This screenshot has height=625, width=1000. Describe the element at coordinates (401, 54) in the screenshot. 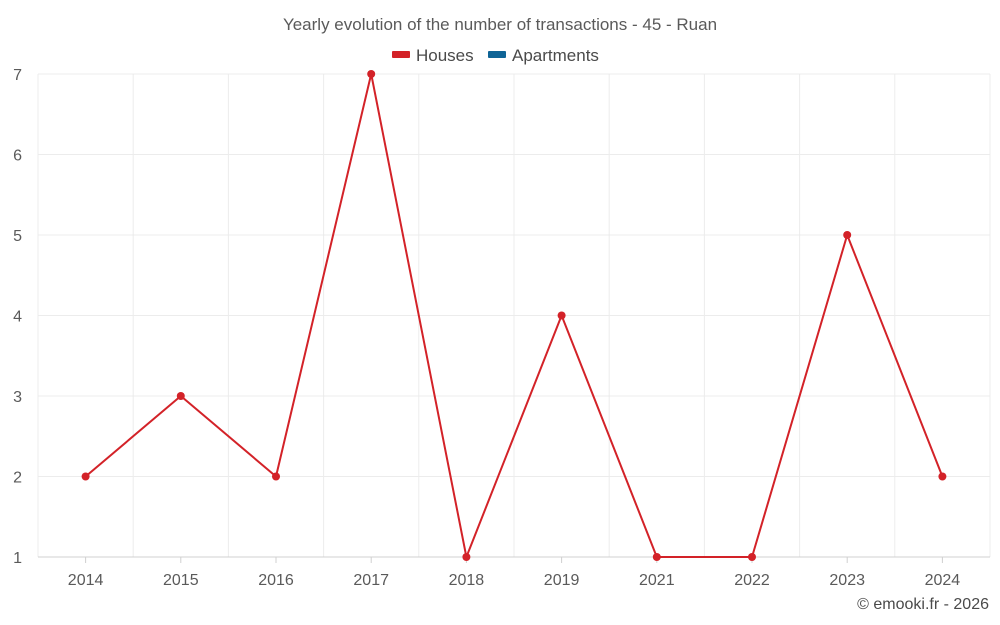

I see `legend-swatch-houses` at that location.